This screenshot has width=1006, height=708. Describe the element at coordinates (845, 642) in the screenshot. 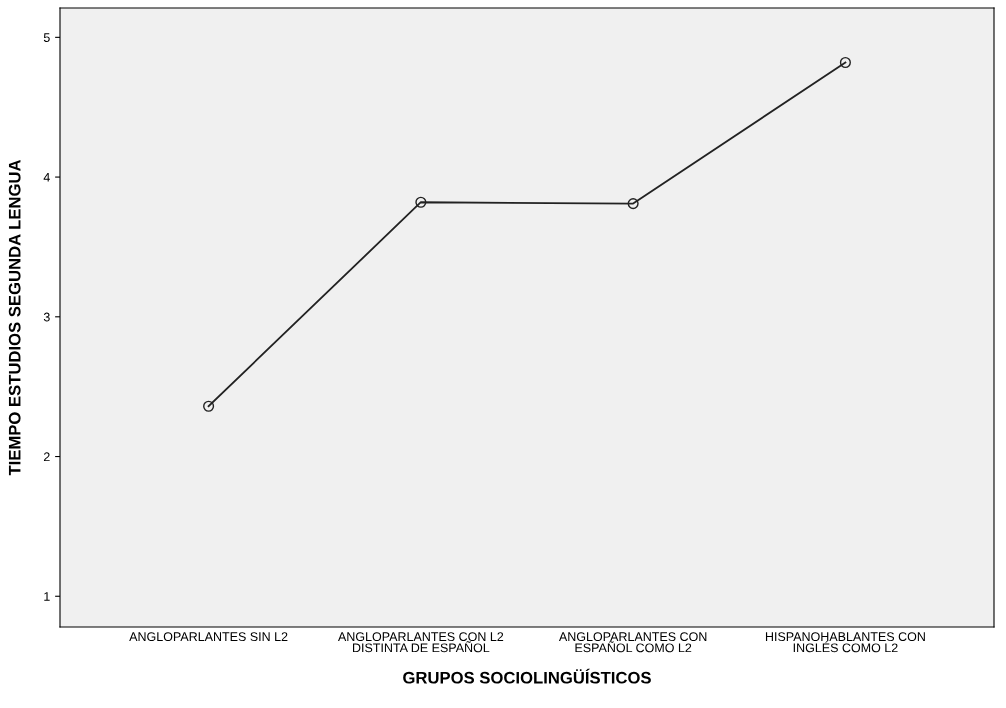

I see `x-tick-label: HISPANOHABLANTES CON INGLÉS COMO L2` at that location.